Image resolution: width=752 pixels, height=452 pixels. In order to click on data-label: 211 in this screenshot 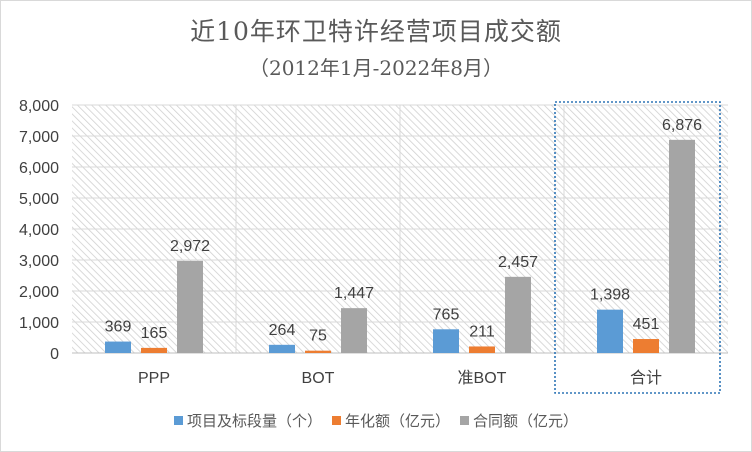, I will do `click(482, 331)`.